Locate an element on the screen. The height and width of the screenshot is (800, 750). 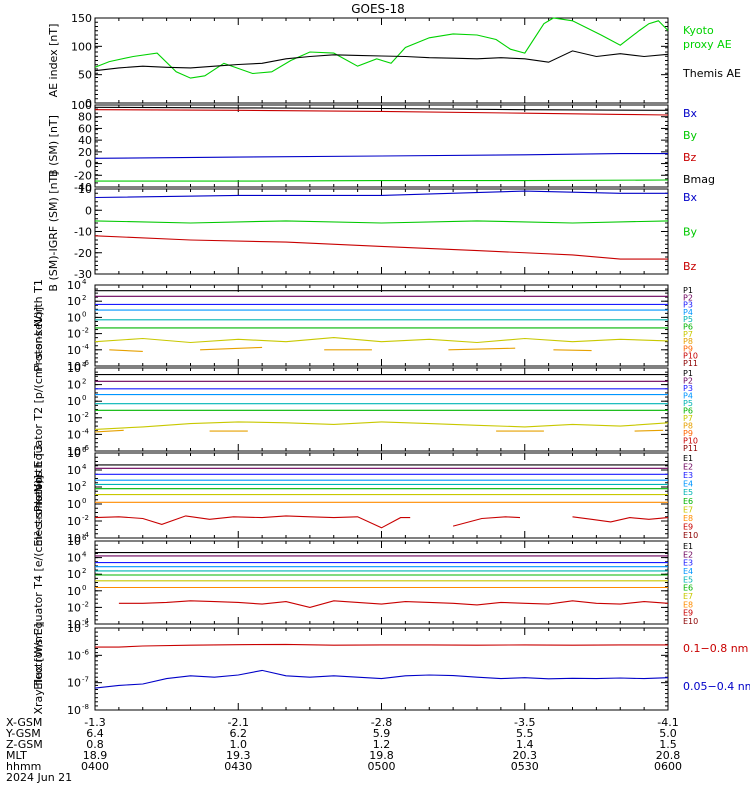
legend-e8: E8 is located at coordinates (688, 518).